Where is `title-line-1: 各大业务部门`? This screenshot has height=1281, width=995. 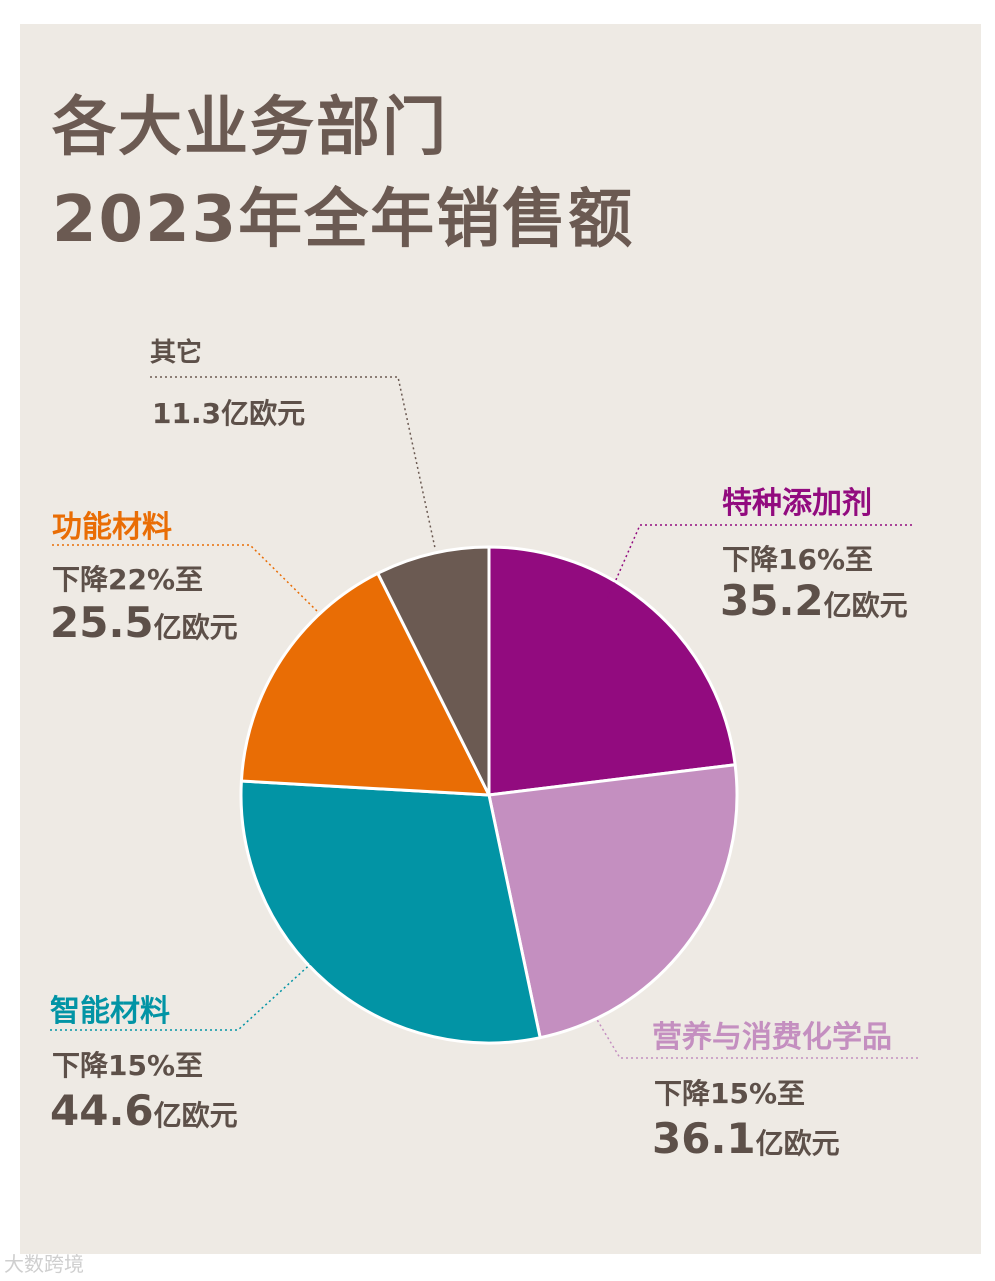
title-line-1: 各大业务部门 is located at coordinates (250, 128).